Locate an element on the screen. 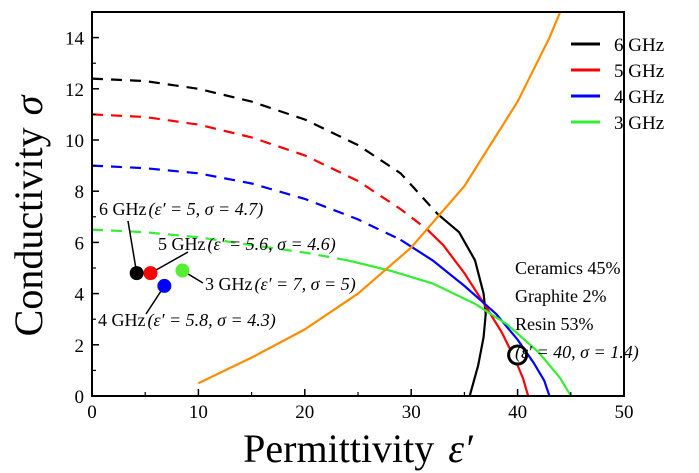  x-tick-label-40: 40 is located at coordinates (517, 412).